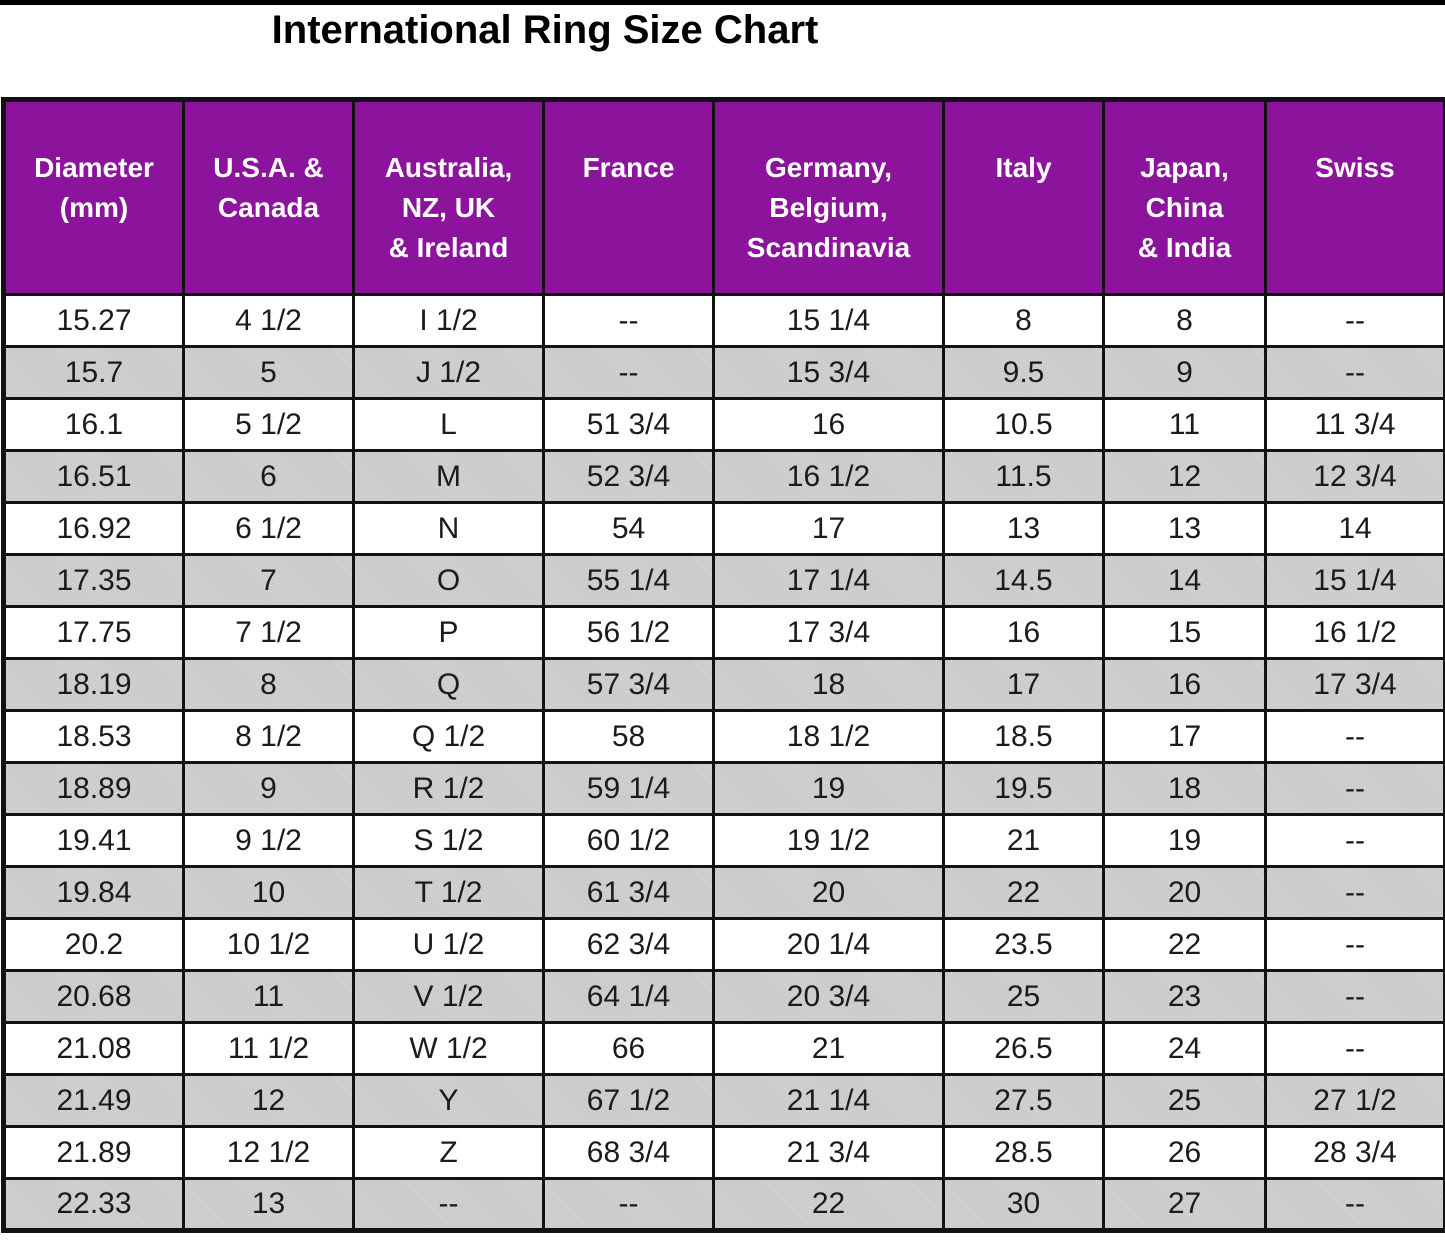 The height and width of the screenshot is (1243, 1445). I want to click on size-cell-r8-c7: 16, so click(1184, 684).